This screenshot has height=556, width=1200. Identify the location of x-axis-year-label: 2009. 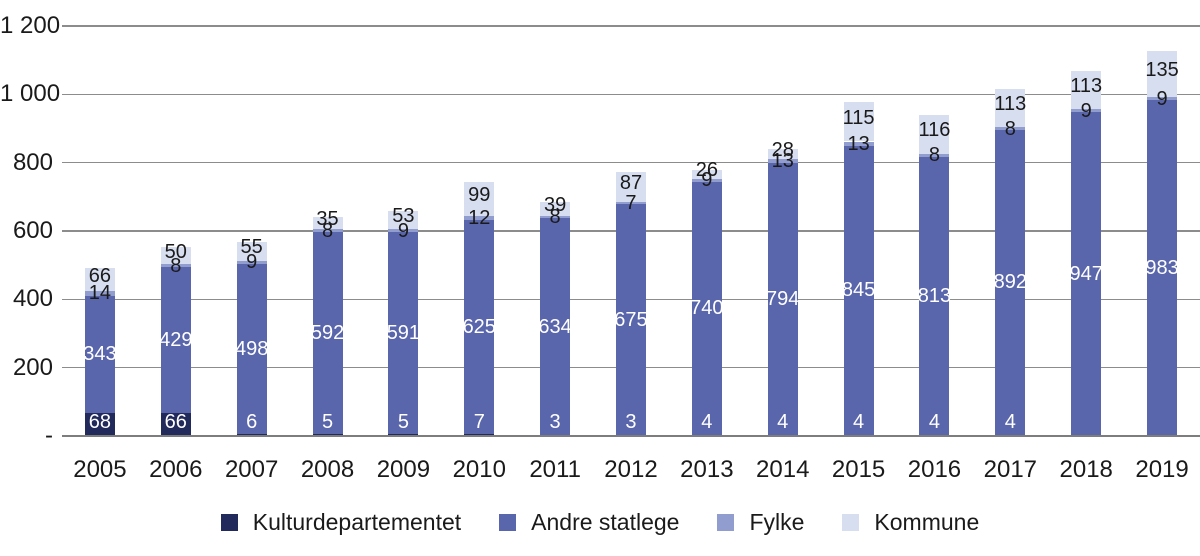
(403, 469).